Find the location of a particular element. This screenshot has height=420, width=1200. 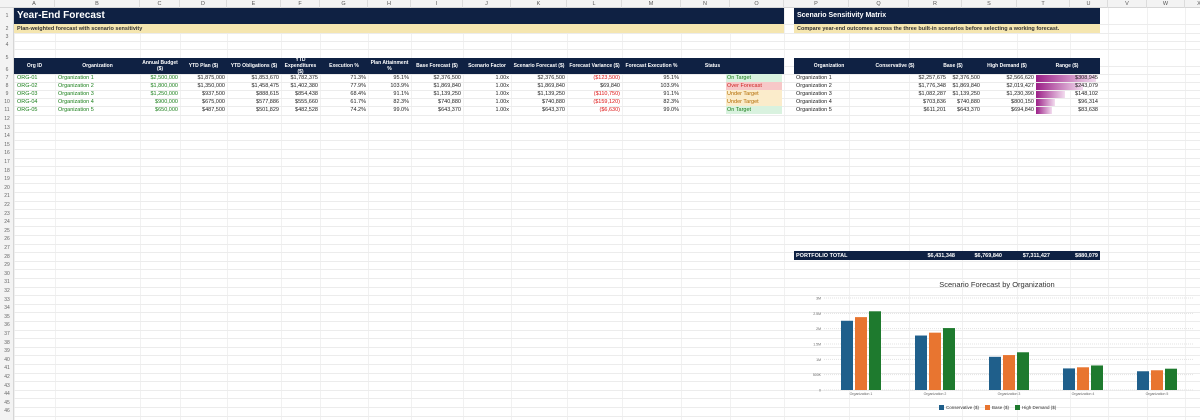

forecast-cell-exec: 77.9% is located at coordinates (358, 86).